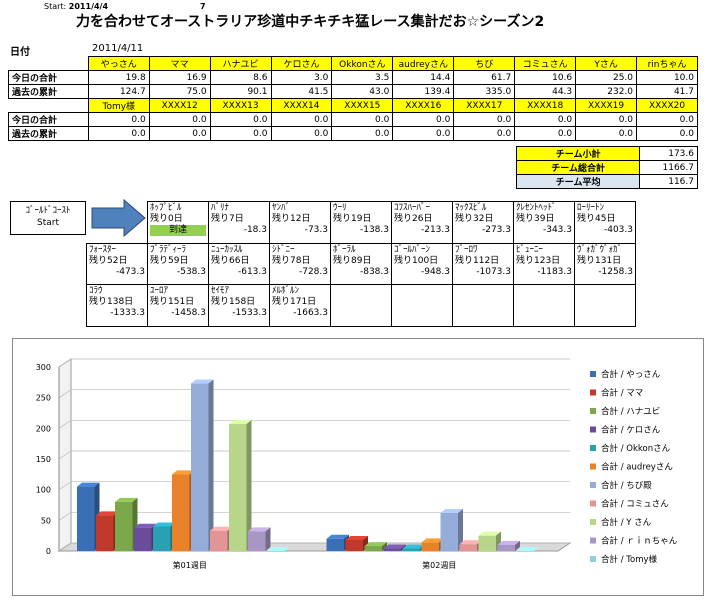  I want to click on cell: 10.0, so click(667, 77).